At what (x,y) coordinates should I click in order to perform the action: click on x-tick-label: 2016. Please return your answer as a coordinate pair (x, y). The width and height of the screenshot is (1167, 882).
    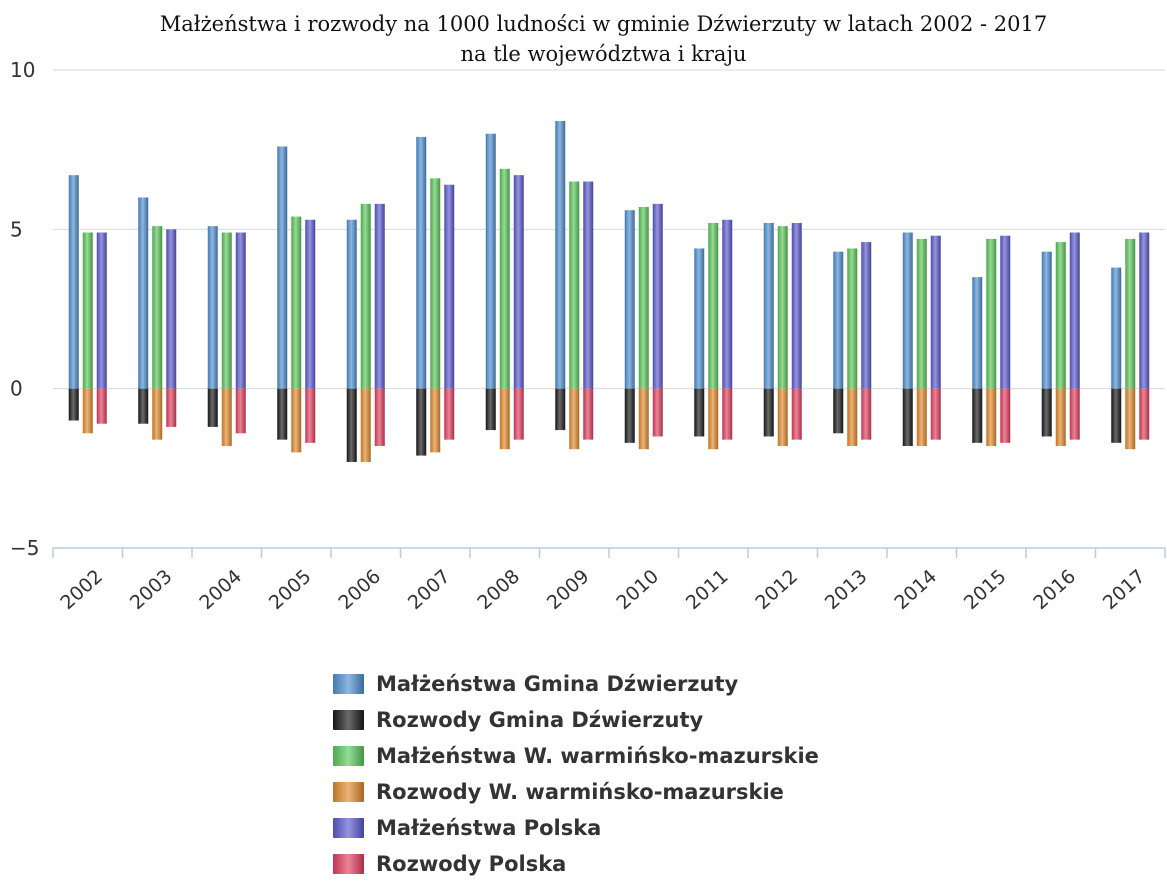
    Looking at the image, I should click on (1054, 589).